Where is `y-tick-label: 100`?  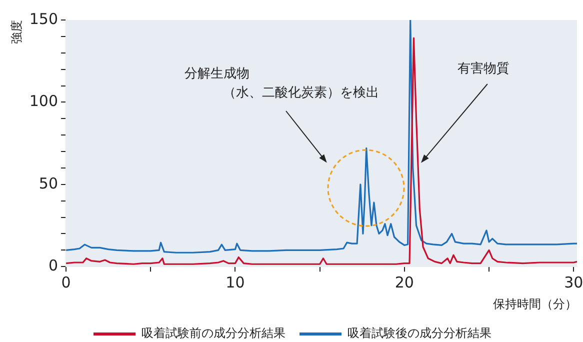 y-tick-label: 100 is located at coordinates (43, 101).